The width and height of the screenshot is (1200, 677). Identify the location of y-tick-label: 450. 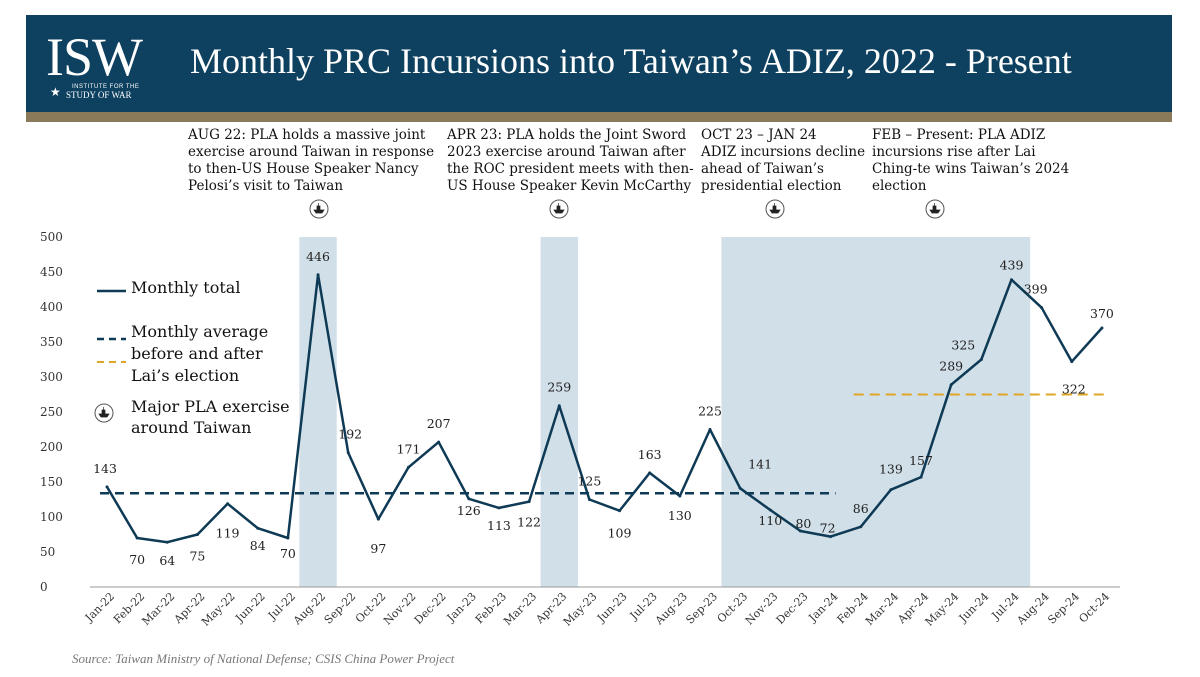
(51, 272).